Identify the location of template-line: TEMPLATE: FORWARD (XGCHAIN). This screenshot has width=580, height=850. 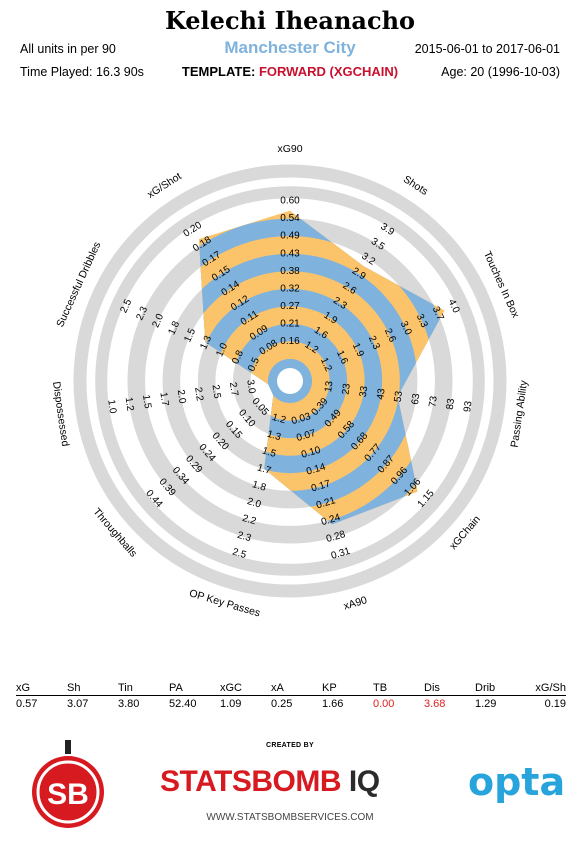
(290, 71).